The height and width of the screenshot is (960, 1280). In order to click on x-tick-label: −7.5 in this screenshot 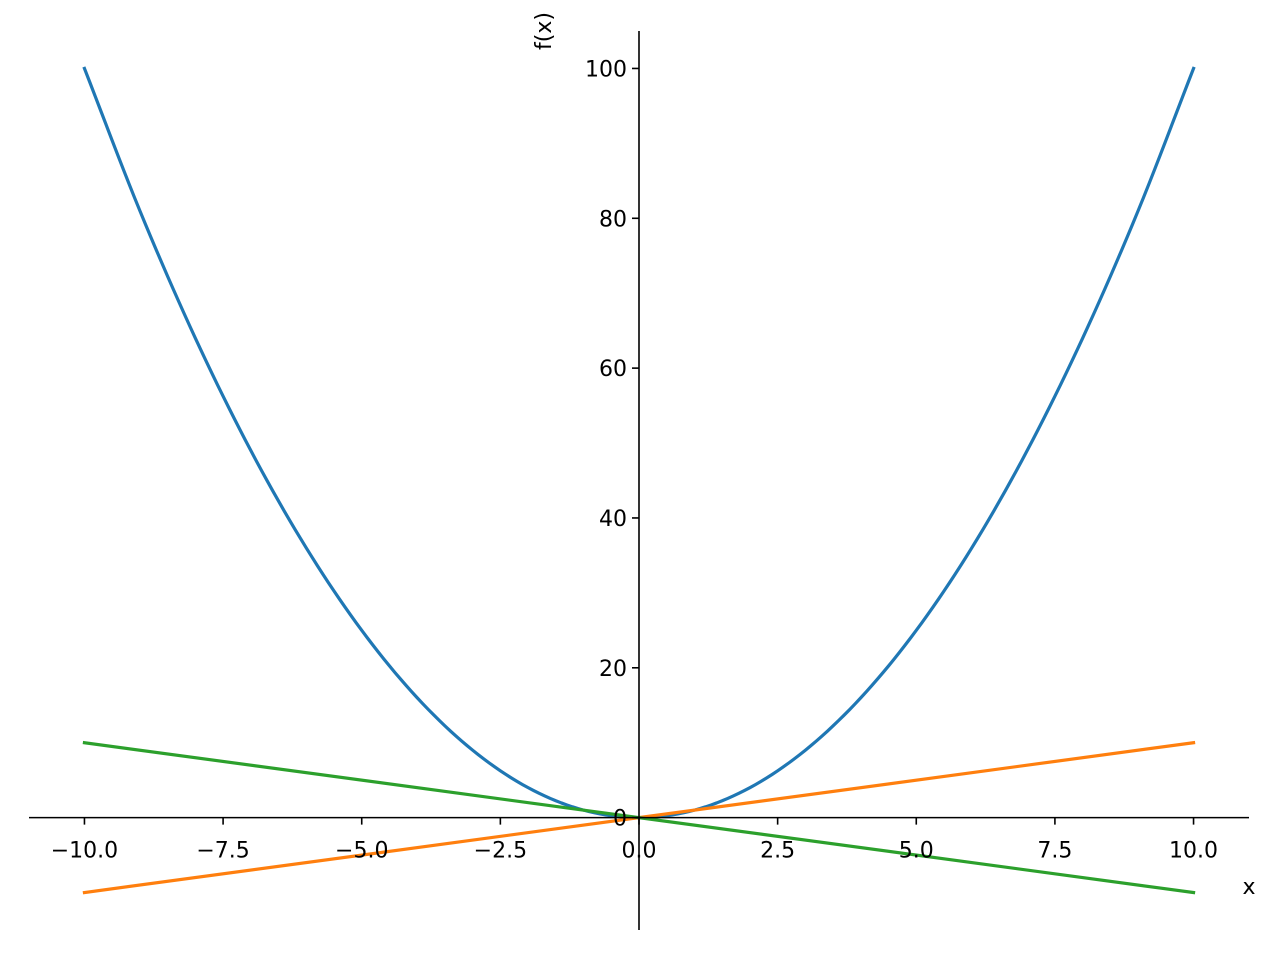, I will do `click(222, 851)`.